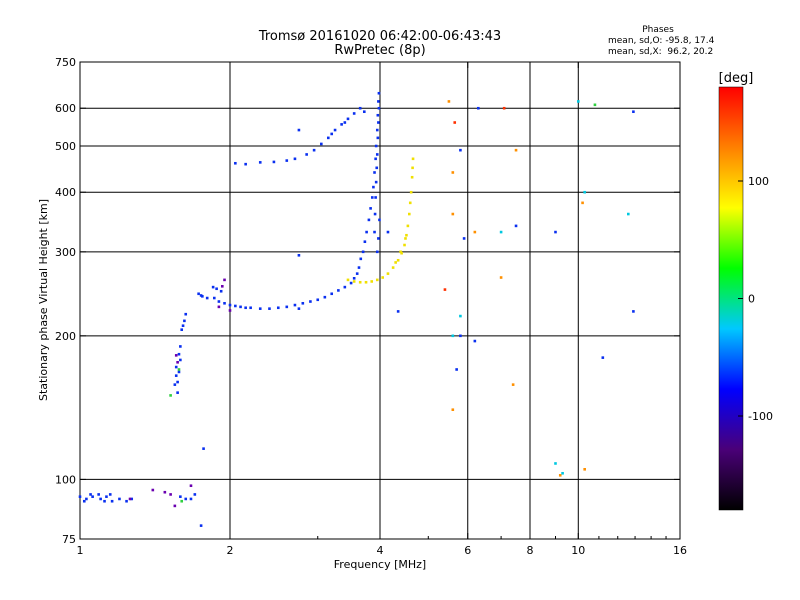 The height and width of the screenshot is (600, 800). What do you see at coordinates (379, 50) in the screenshot?
I see `chart-subtitle: RwPretec (8p)` at bounding box center [379, 50].